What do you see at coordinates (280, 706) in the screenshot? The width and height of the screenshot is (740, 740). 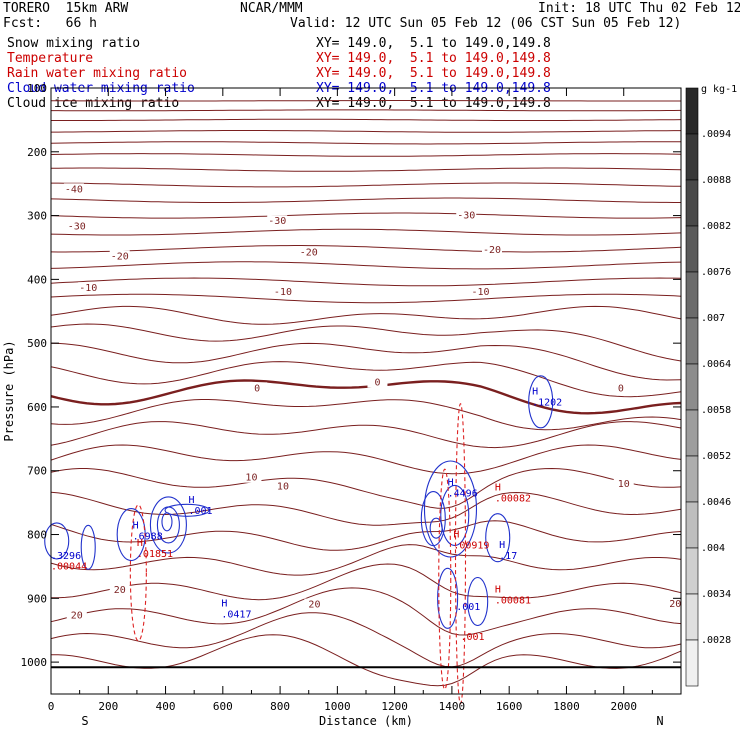 I see `x-tick-label: 800` at bounding box center [280, 706].